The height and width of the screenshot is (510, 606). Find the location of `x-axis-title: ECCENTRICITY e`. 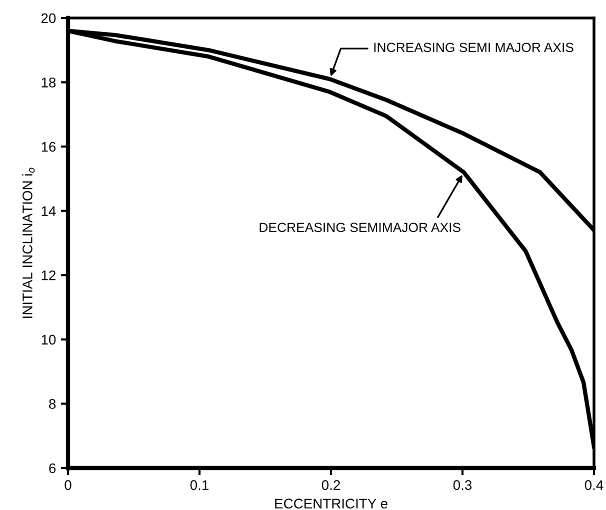

x-axis-title: ECCENTRICITY e is located at coordinates (331, 503).